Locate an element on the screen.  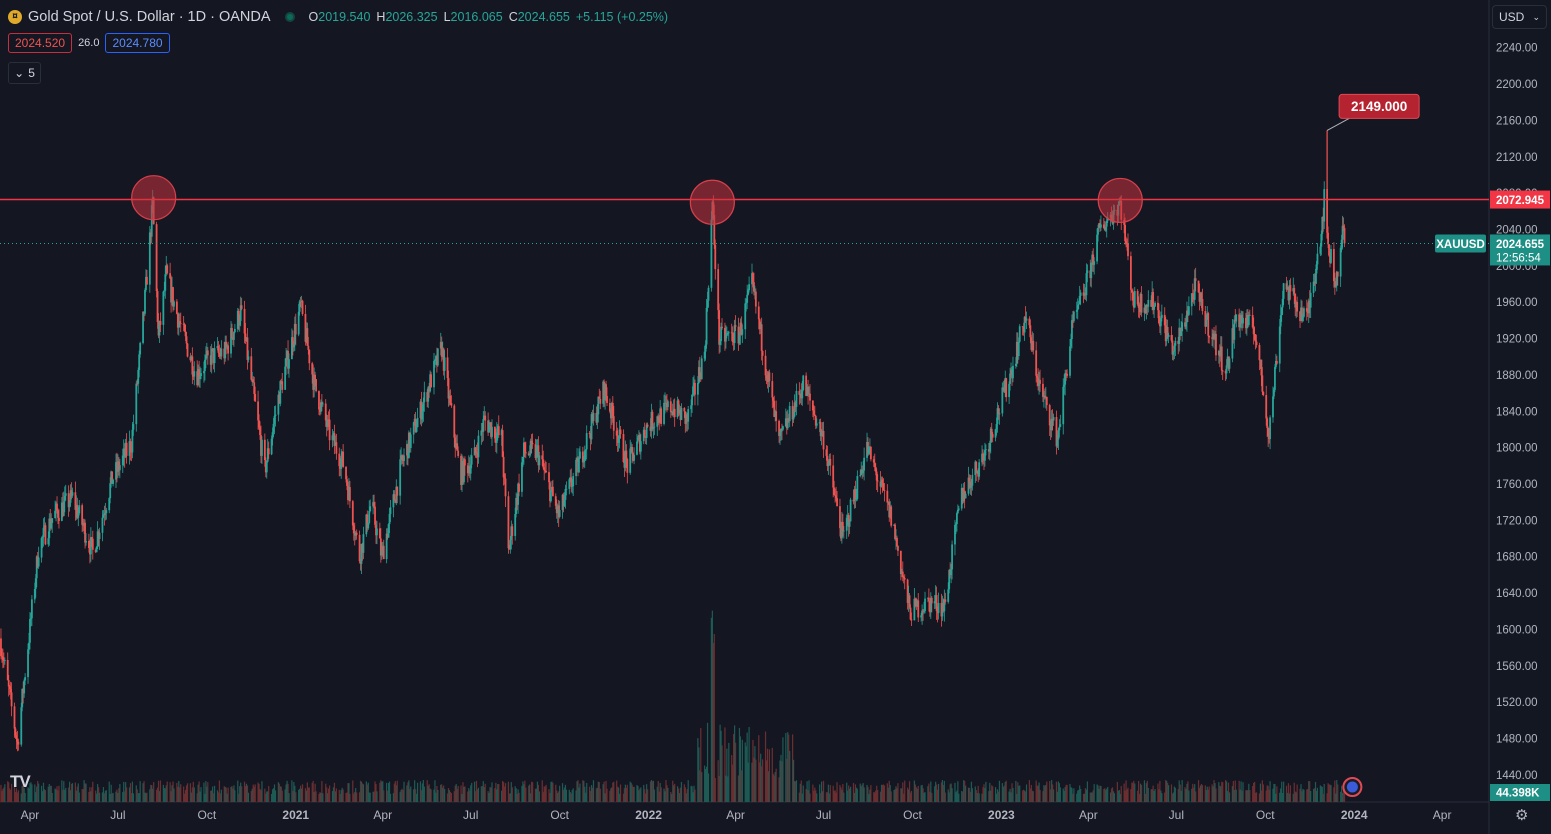
currency-selector: USD ⌄ is located at coordinates (1519, 17).